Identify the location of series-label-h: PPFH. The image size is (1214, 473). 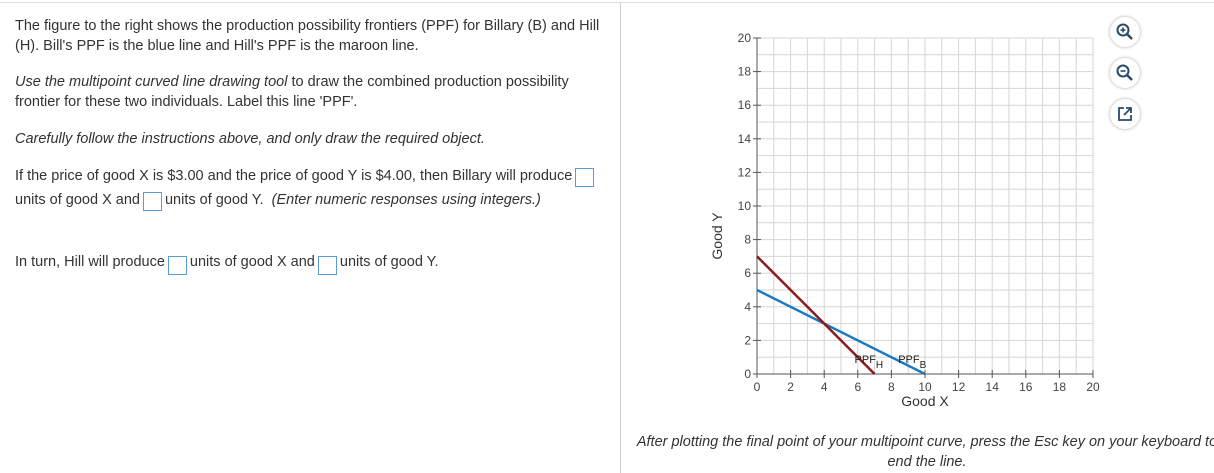
(869, 362).